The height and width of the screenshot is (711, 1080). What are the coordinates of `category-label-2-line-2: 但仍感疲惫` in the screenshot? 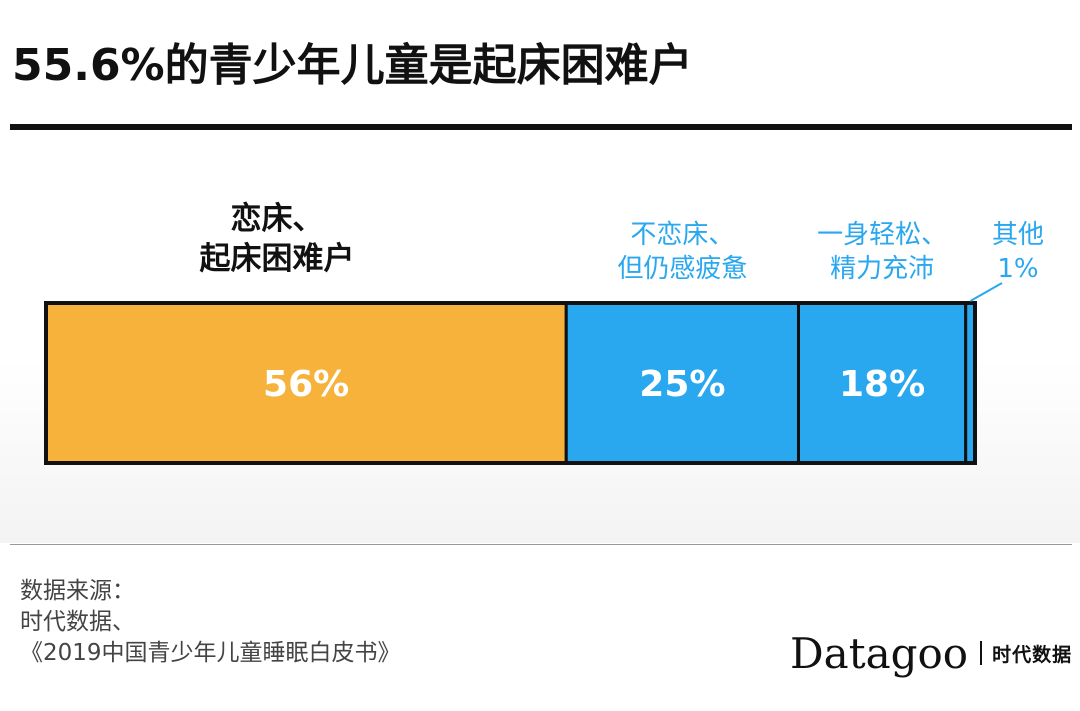 It's located at (682, 269).